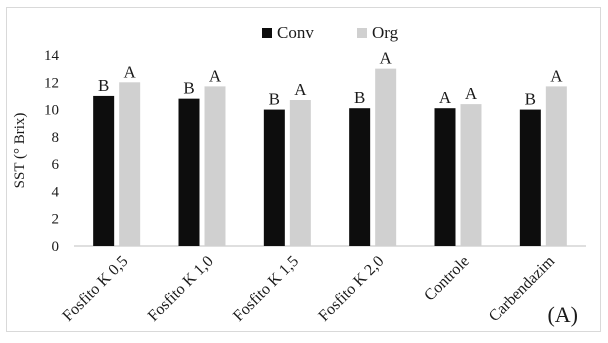 This screenshot has width=608, height=343. I want to click on x-tick-label: Controle, so click(447, 279).